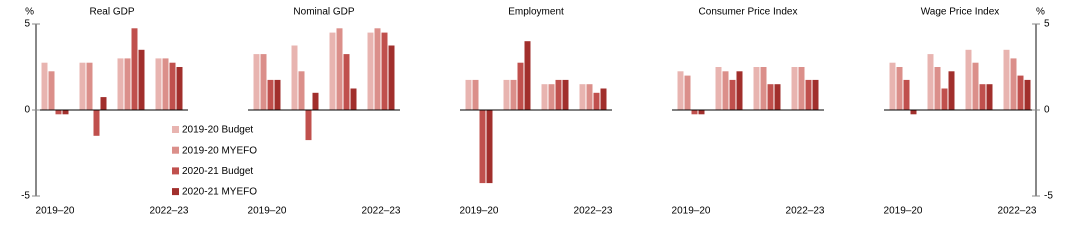 This screenshot has height=240, width=1065. Describe the element at coordinates (1048, 196) in the screenshot. I see `y-tick-label: -5` at that location.